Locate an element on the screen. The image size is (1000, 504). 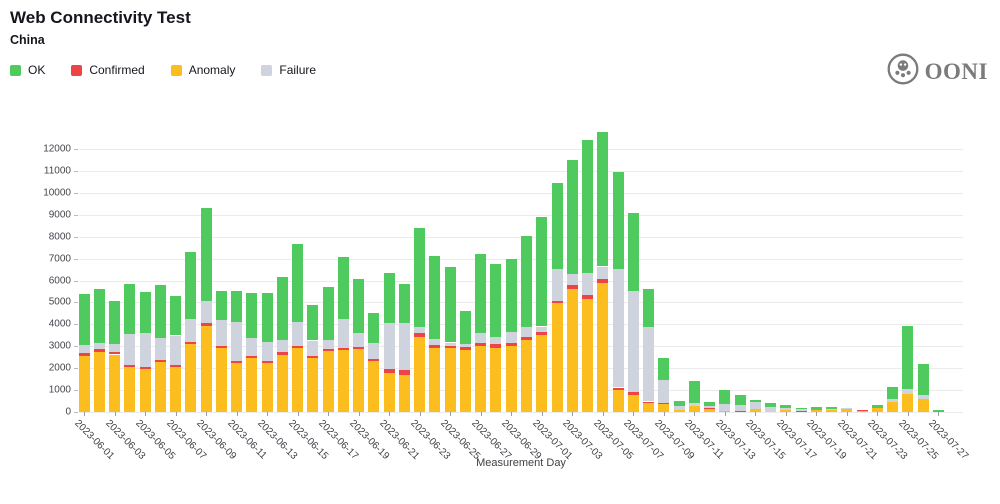
legend-item-failure: Failure is located at coordinates (288, 70).